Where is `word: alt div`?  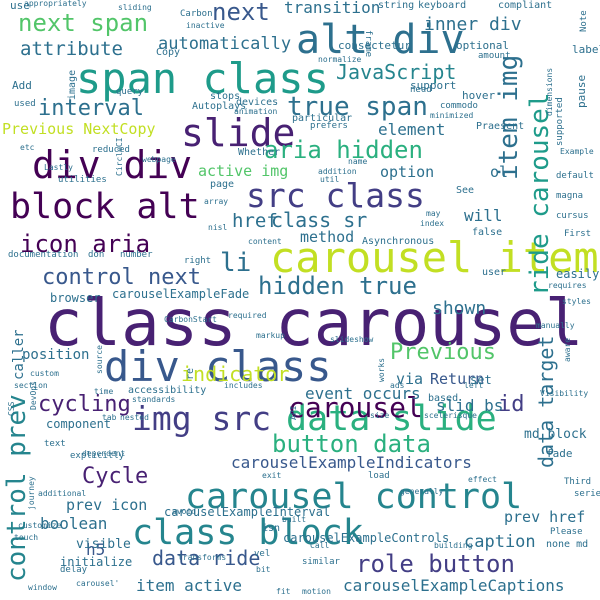 word: alt div is located at coordinates (380, 40).